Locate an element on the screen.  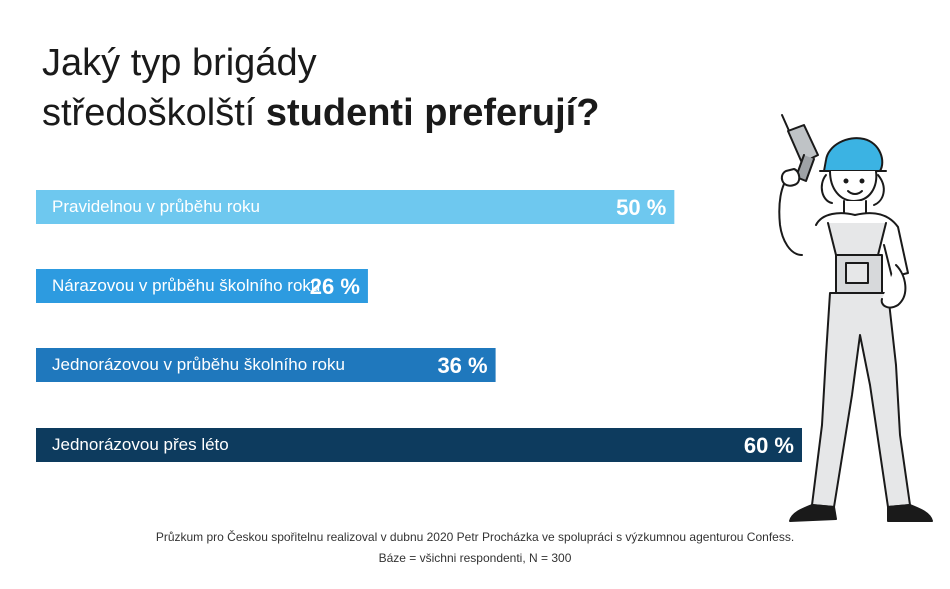
title-line-1: Jaký typ brigády is located at coordinates (179, 63).